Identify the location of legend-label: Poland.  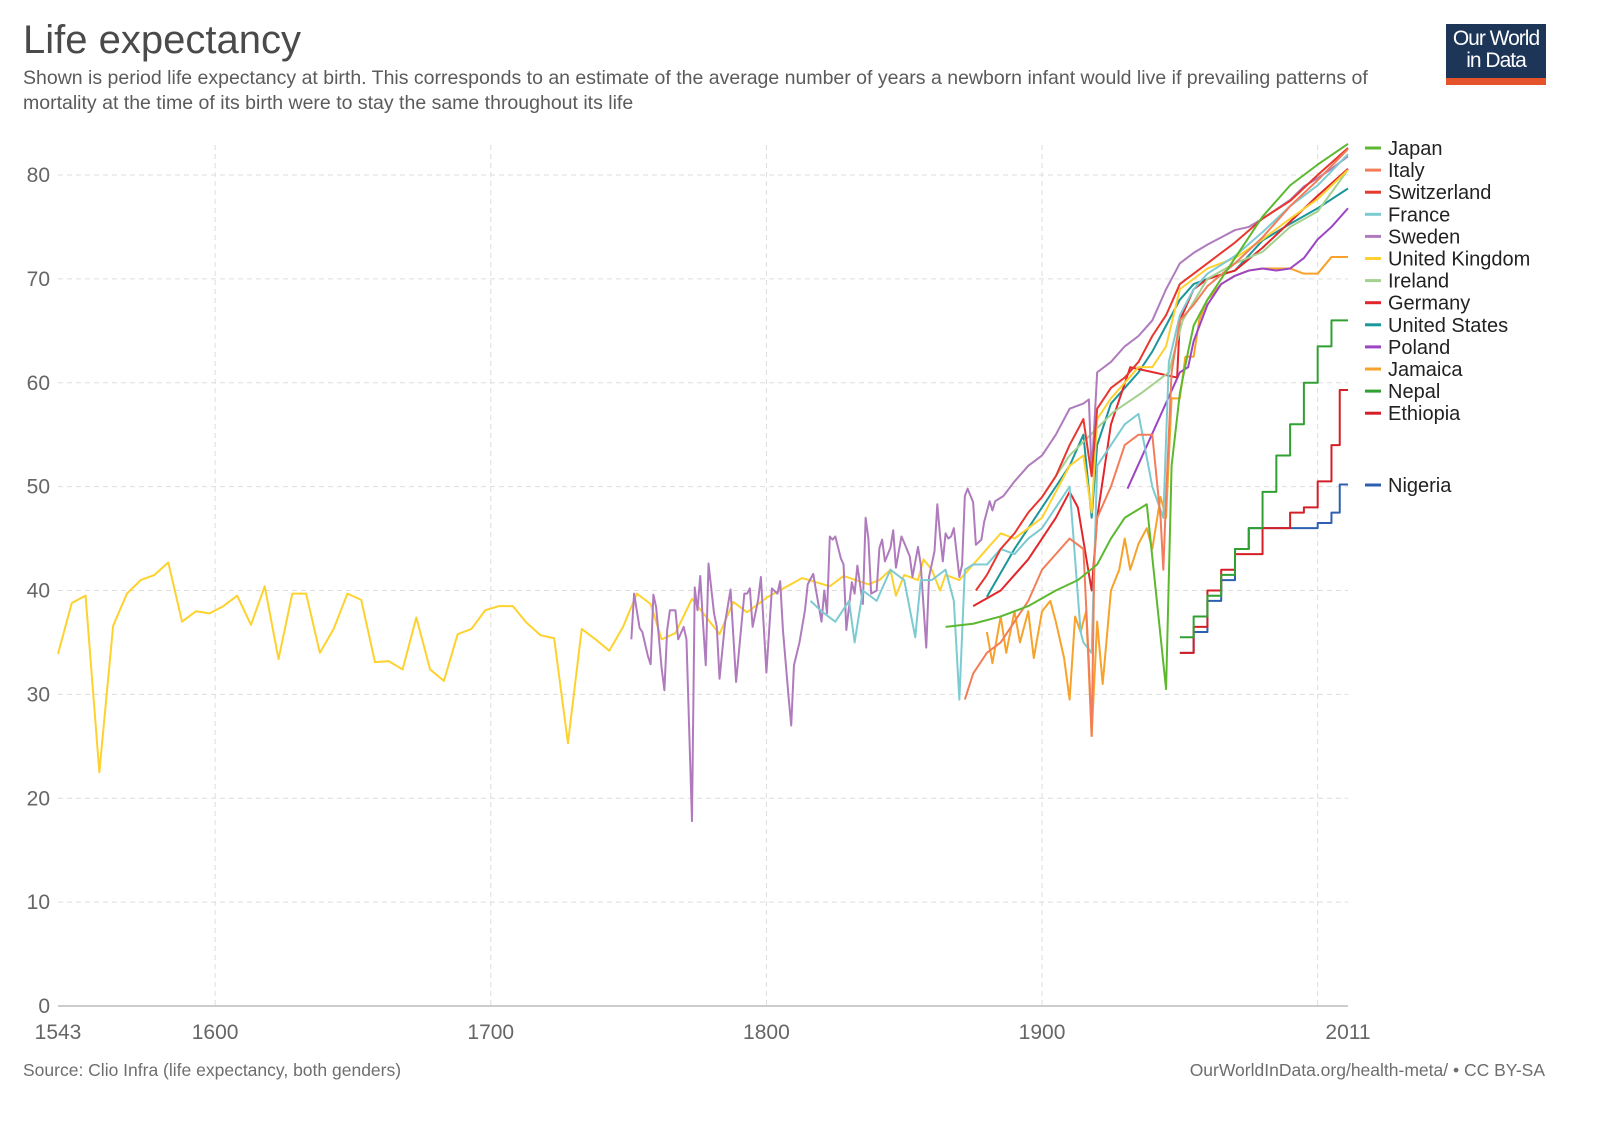
(1419, 348).